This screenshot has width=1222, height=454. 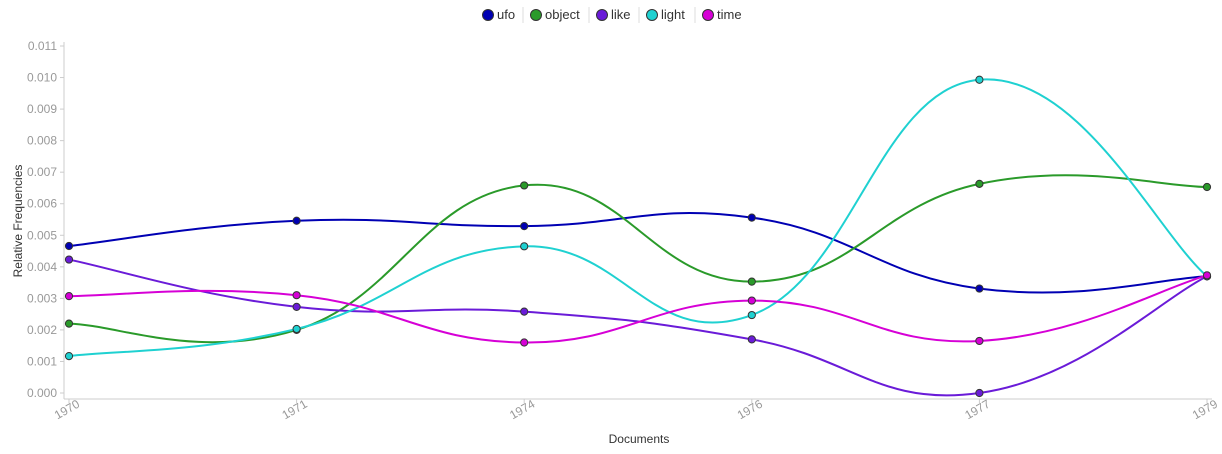 I want to click on legend-label-ufo: ufo, so click(x=506, y=14).